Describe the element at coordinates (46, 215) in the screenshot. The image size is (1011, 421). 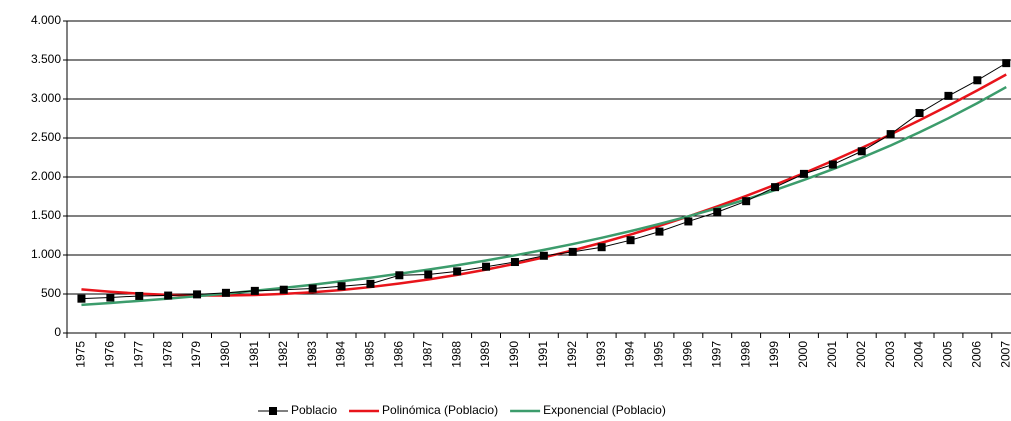
I see `y-tick-label: 1.500` at that location.